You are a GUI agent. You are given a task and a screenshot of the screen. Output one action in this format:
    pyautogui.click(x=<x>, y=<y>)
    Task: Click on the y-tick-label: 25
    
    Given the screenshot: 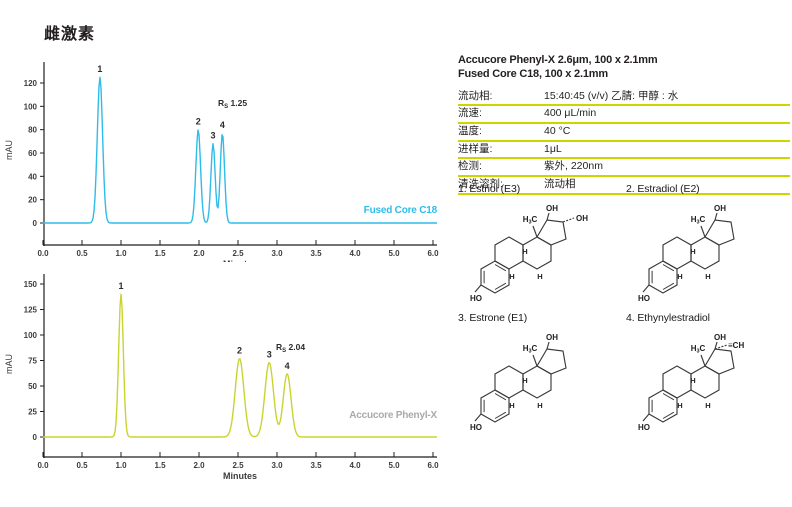 What is the action you would take?
    pyautogui.click(x=32, y=412)
    